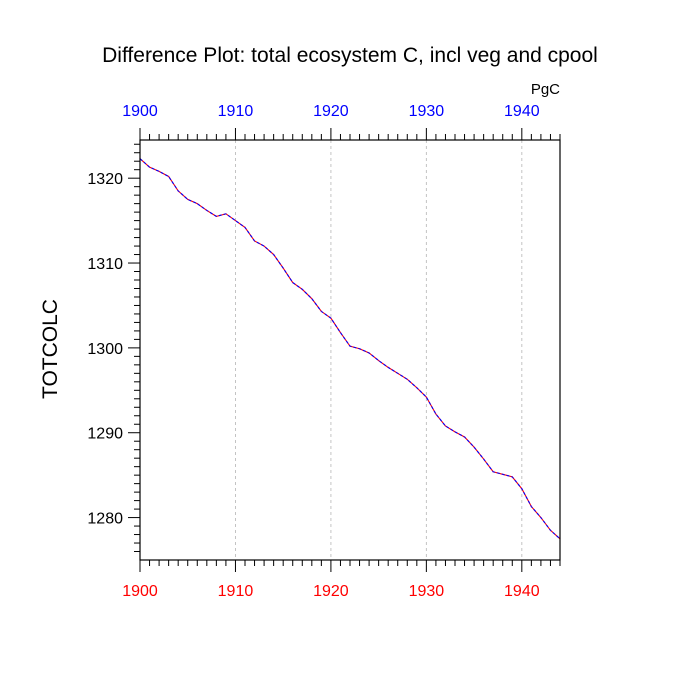 This screenshot has width=700, height=700. I want to click on x-tick-label-bottom: 1940, so click(522, 591).